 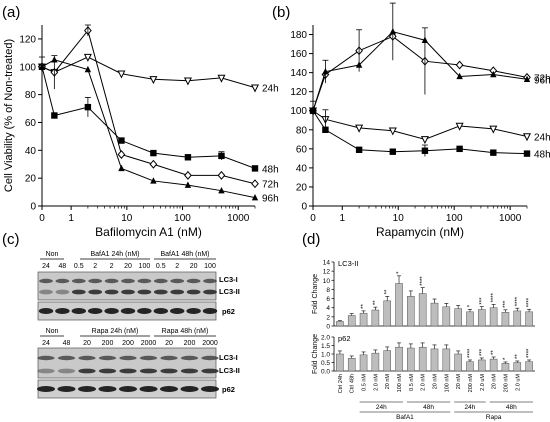 I want to click on y-tick-label: 0, so click(x=328, y=327).